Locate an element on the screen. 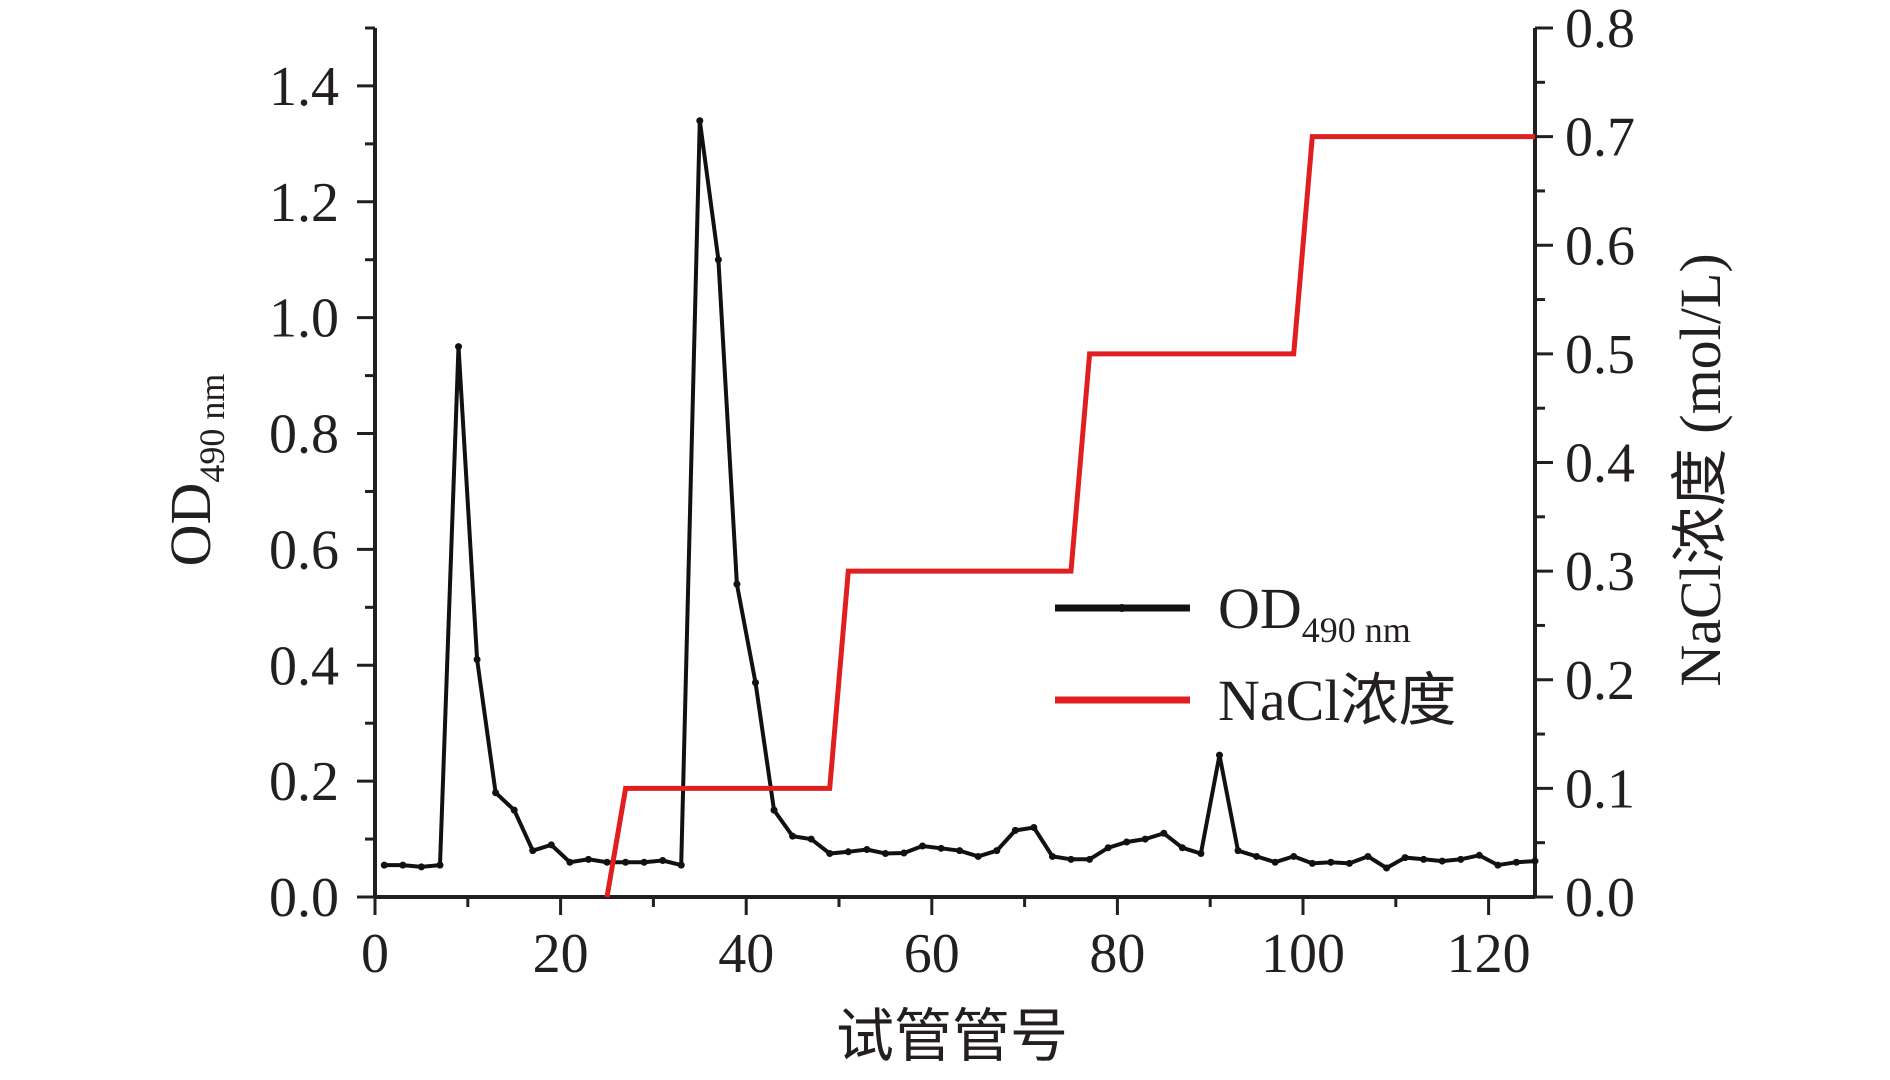 Image resolution: width=1890 pixels, height=1080 pixels. legend-marker-od is located at coordinates (1122, 608).